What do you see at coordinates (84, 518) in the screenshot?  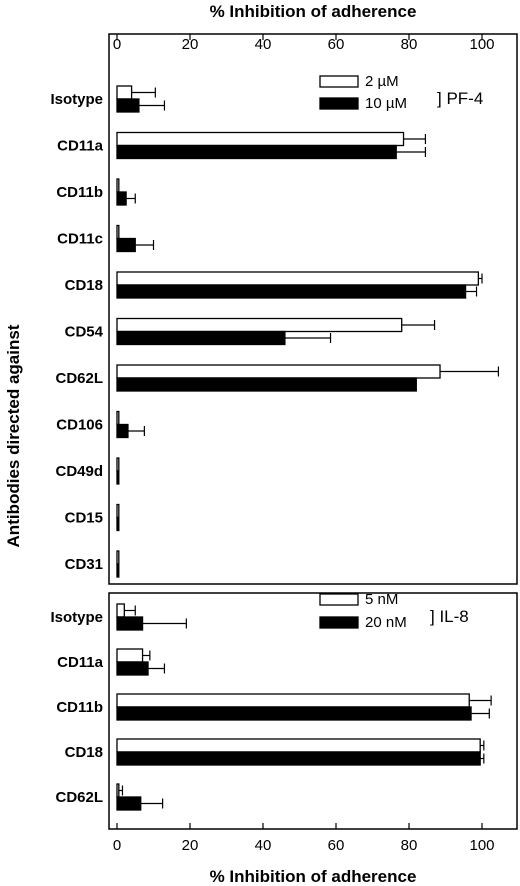 I see `category-label: CD15` at bounding box center [84, 518].